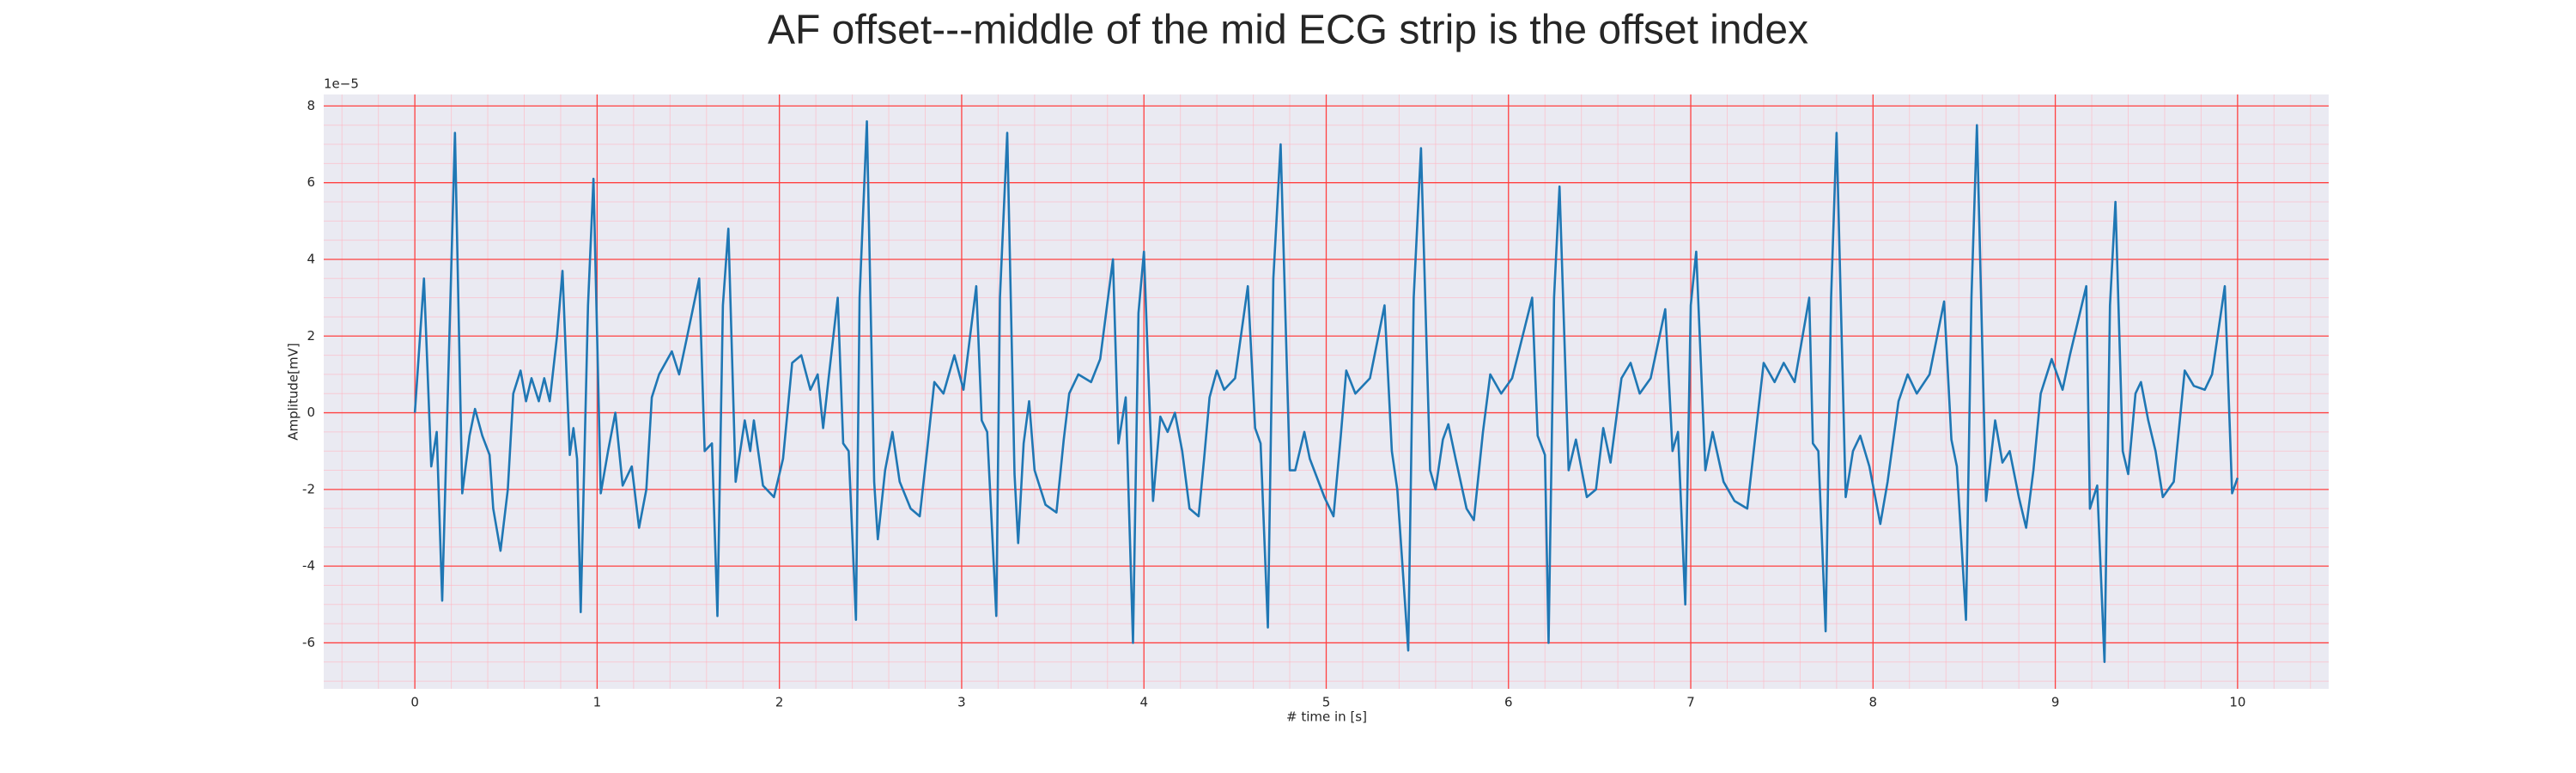  What do you see at coordinates (311, 258) in the screenshot?
I see `y-tick-label: 4` at bounding box center [311, 258].